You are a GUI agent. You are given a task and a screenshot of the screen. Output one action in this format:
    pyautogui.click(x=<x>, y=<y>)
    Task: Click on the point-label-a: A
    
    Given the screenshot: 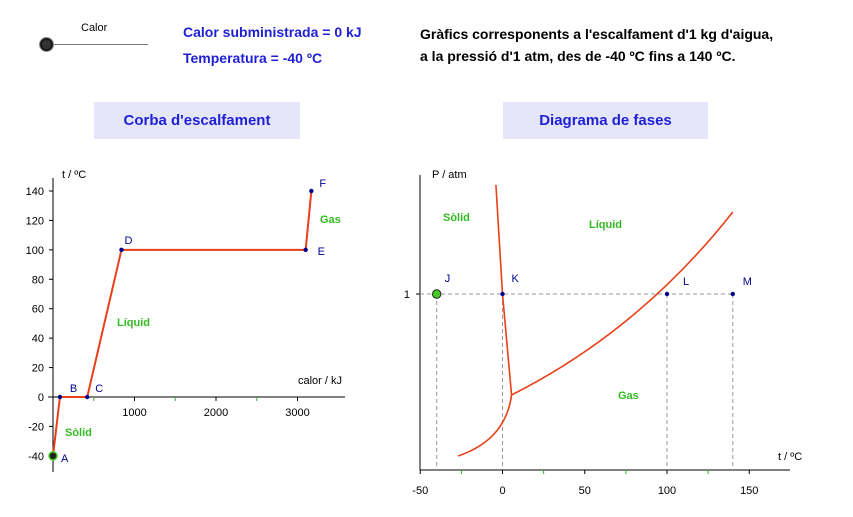 What is the action you would take?
    pyautogui.click(x=65, y=459)
    